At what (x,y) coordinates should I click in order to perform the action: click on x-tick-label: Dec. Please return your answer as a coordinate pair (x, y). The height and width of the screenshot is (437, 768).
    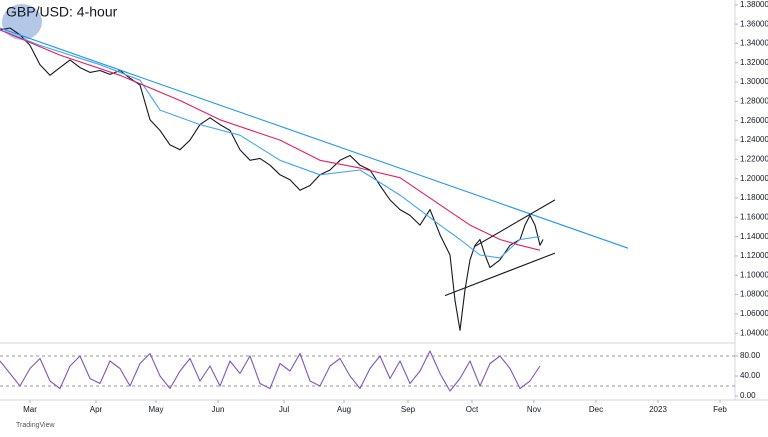
    Looking at the image, I should click on (596, 409).